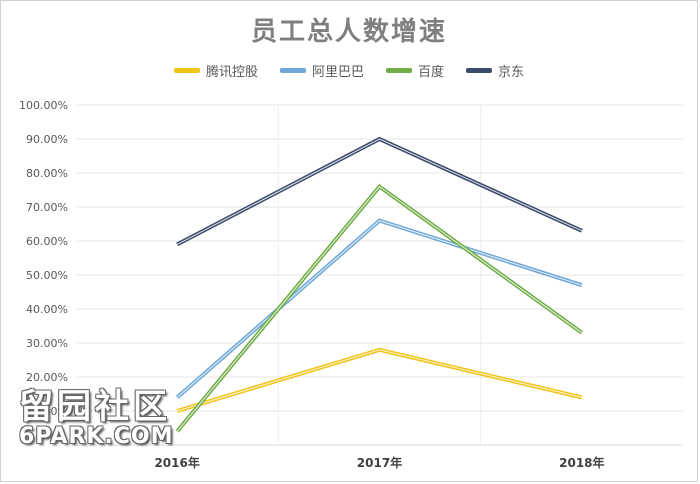 This screenshot has width=700, height=484. I want to click on legend-item-3: 京东, so click(495, 70).